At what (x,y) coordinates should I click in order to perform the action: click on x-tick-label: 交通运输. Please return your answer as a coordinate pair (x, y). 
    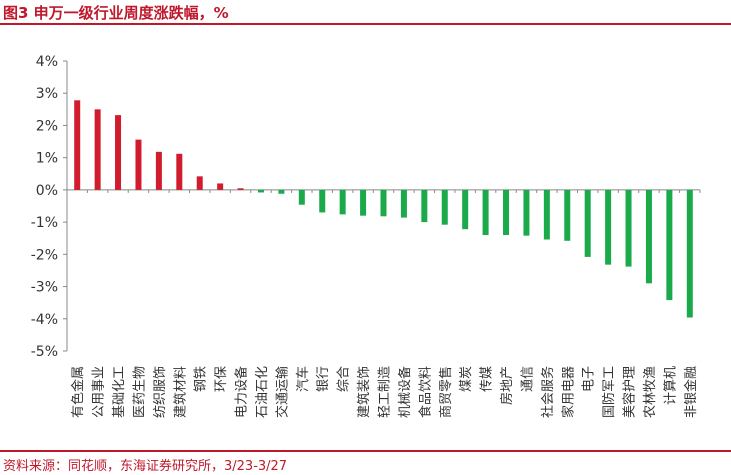
    Looking at the image, I should click on (282, 392).